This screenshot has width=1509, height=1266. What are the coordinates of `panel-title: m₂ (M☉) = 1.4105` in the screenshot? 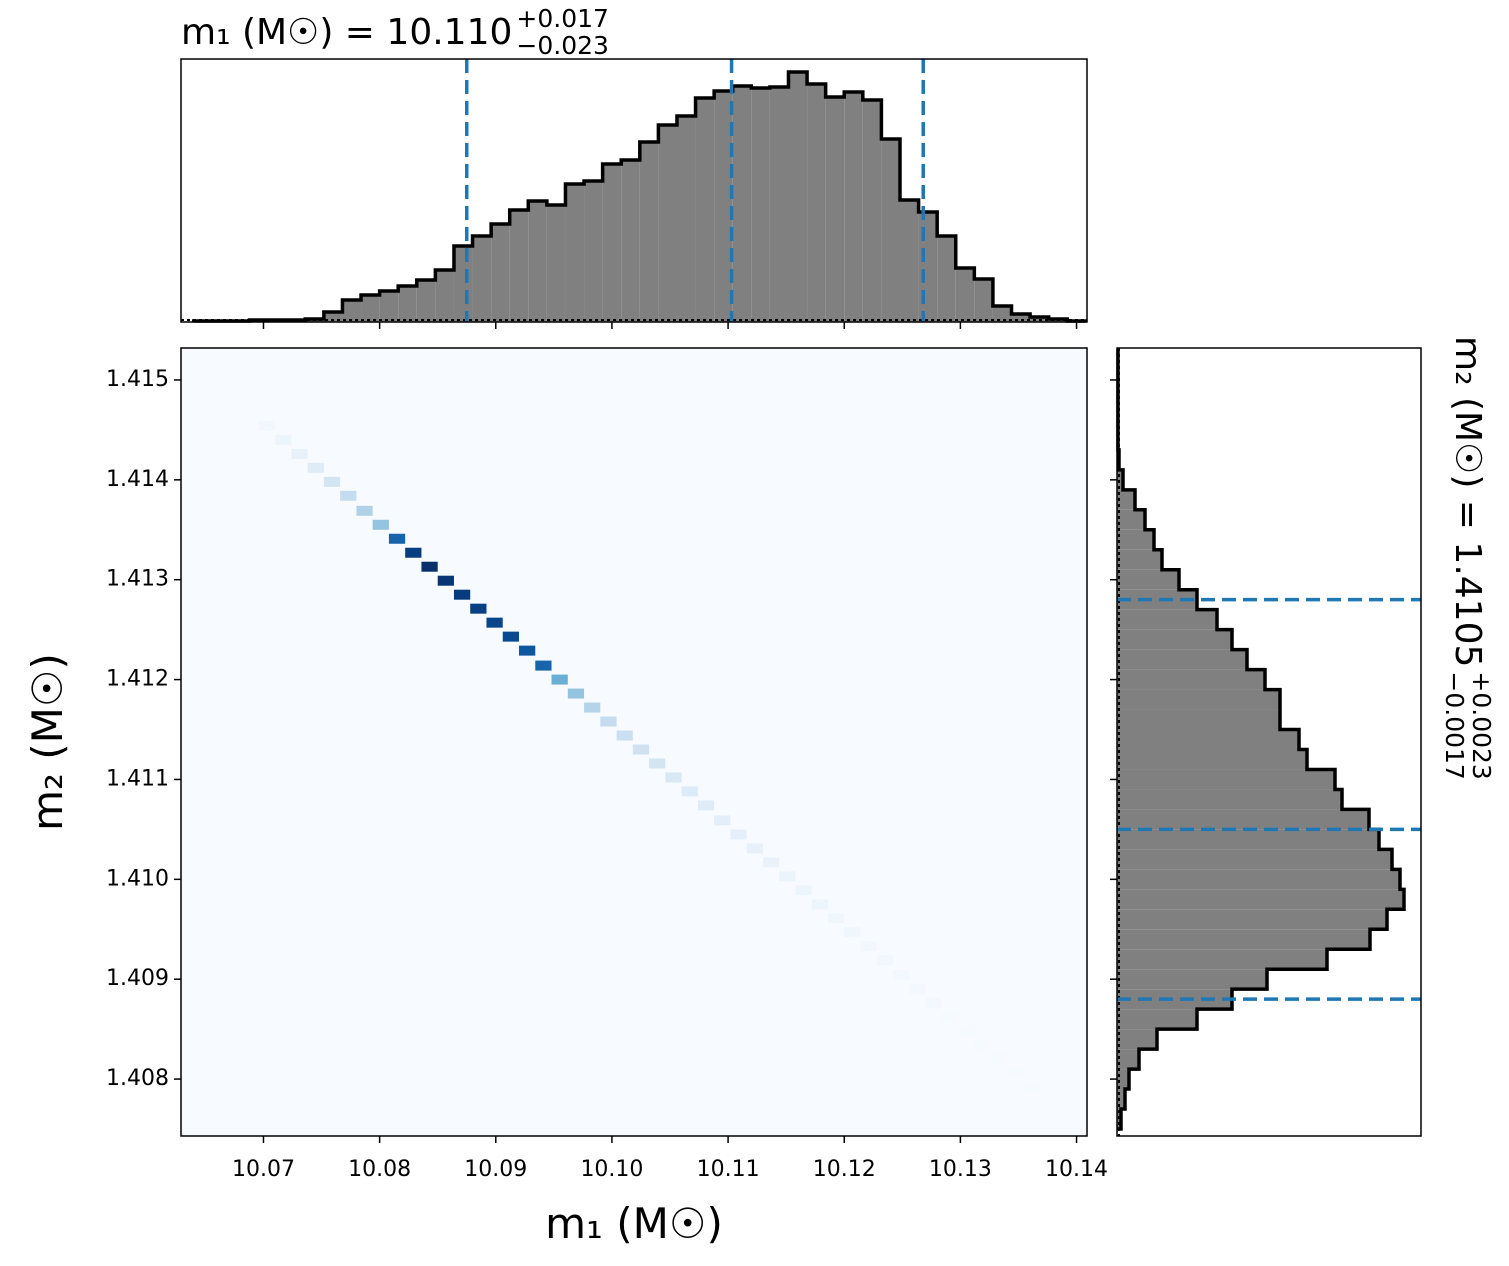 It's located at (1467, 501).